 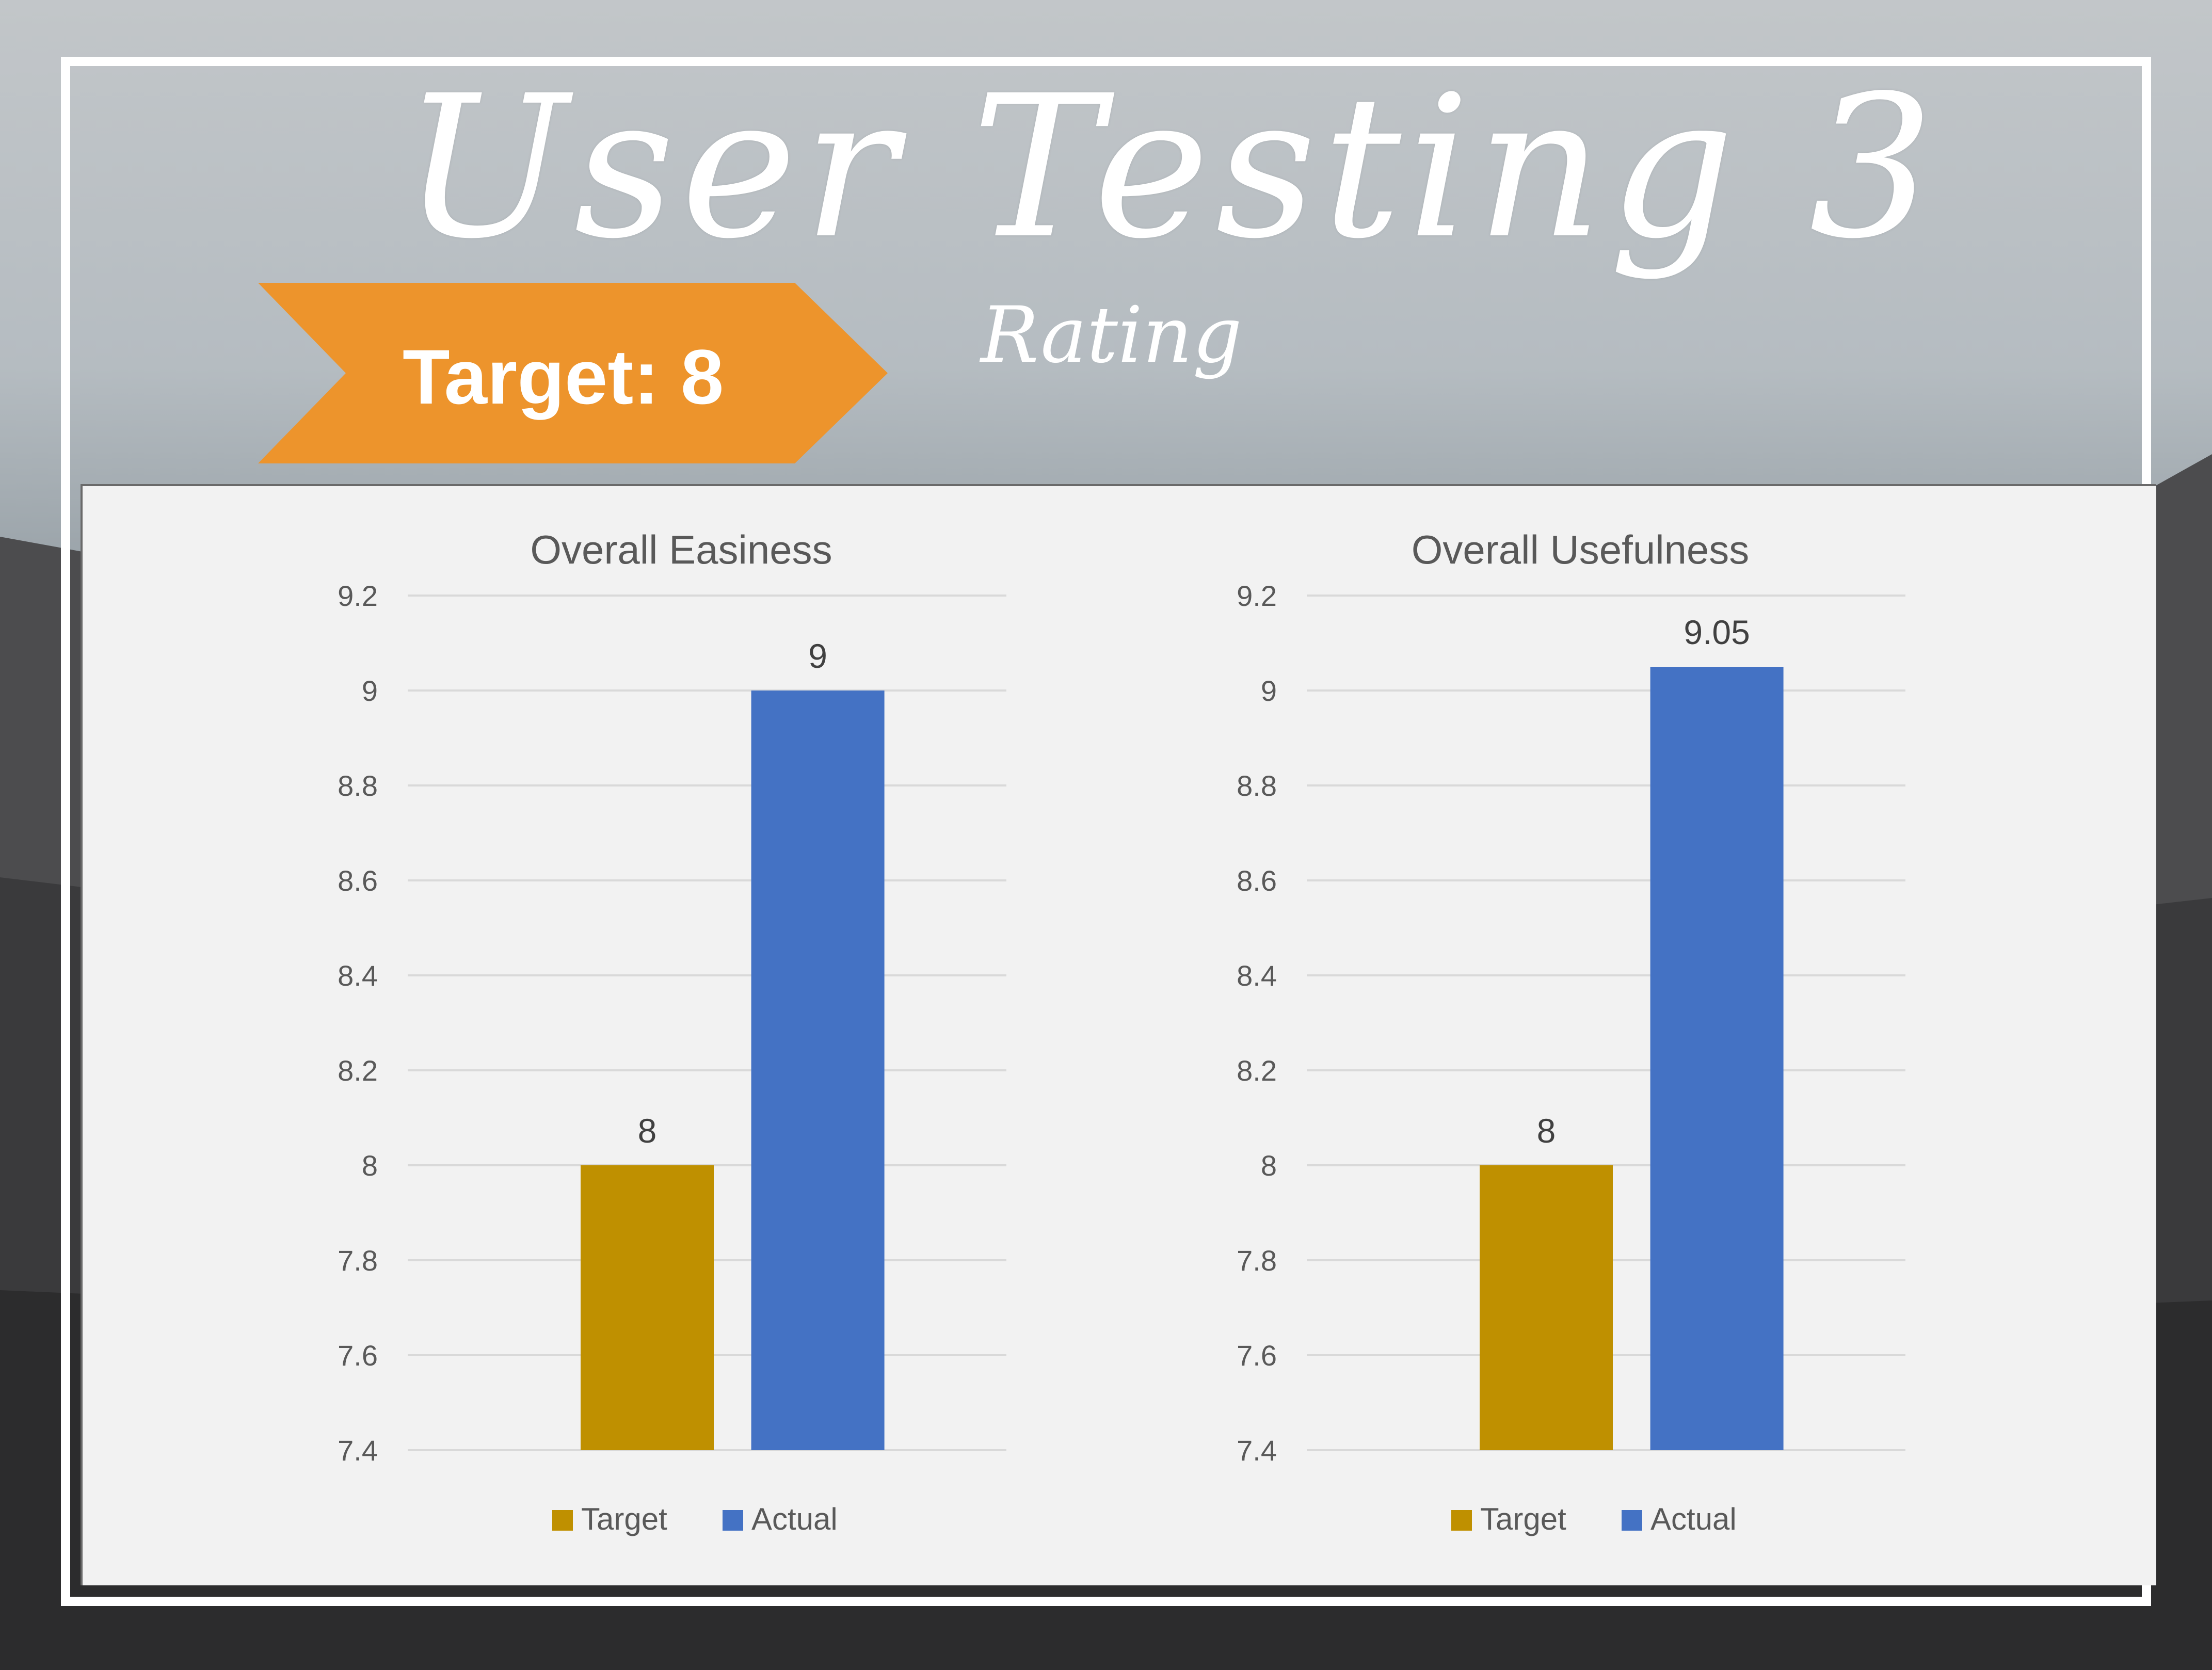 I want to click on data-label: 9, so click(x=817, y=656).